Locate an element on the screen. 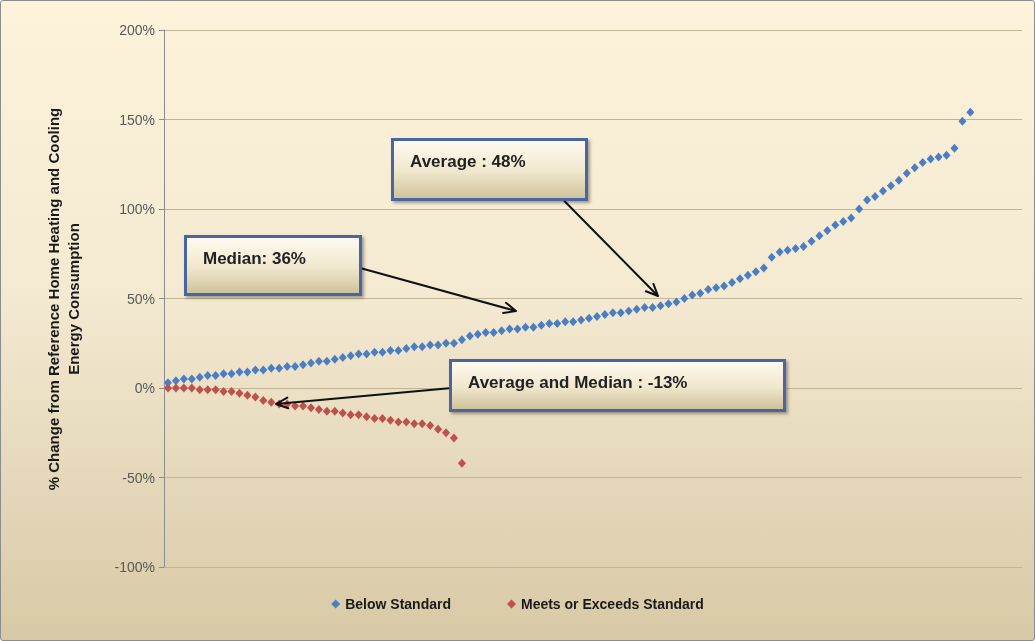 This screenshot has width=1035, height=641. annotation: Median: 36% is located at coordinates (254, 258).